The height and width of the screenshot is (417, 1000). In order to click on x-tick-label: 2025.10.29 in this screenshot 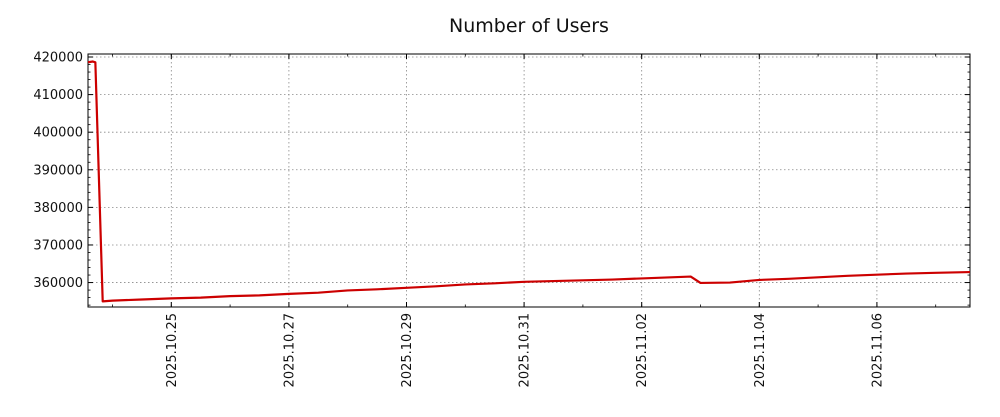, I will do `click(407, 350)`.